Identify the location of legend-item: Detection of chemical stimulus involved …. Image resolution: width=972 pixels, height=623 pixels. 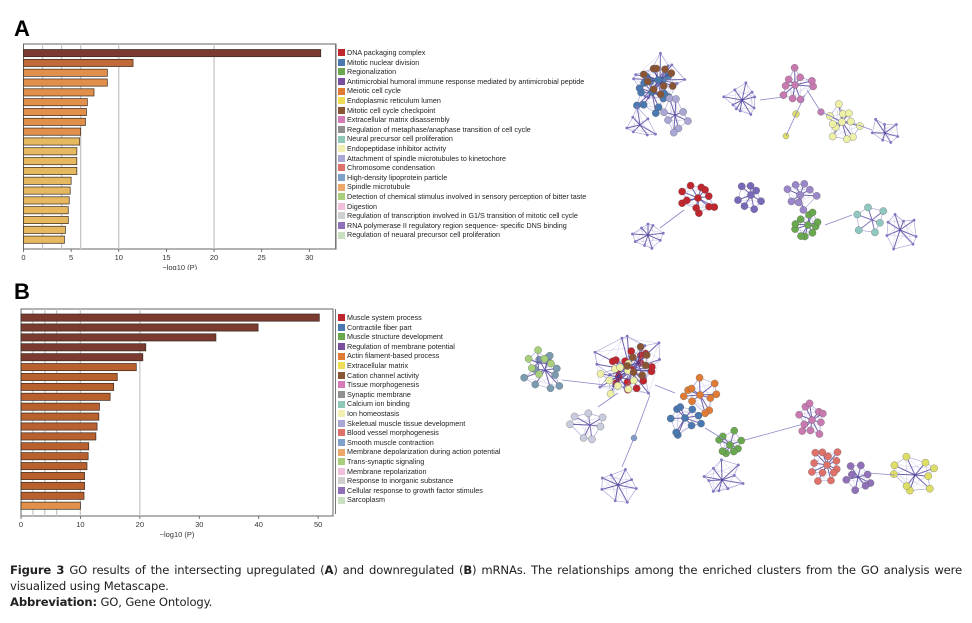
(462, 197).